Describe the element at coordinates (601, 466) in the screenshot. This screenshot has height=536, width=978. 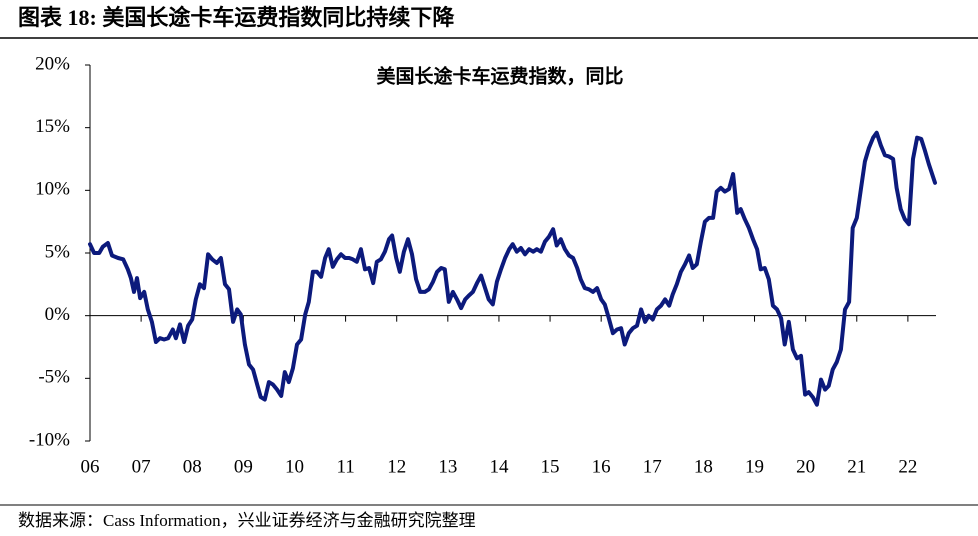
I see `x-tick-label: 16` at that location.